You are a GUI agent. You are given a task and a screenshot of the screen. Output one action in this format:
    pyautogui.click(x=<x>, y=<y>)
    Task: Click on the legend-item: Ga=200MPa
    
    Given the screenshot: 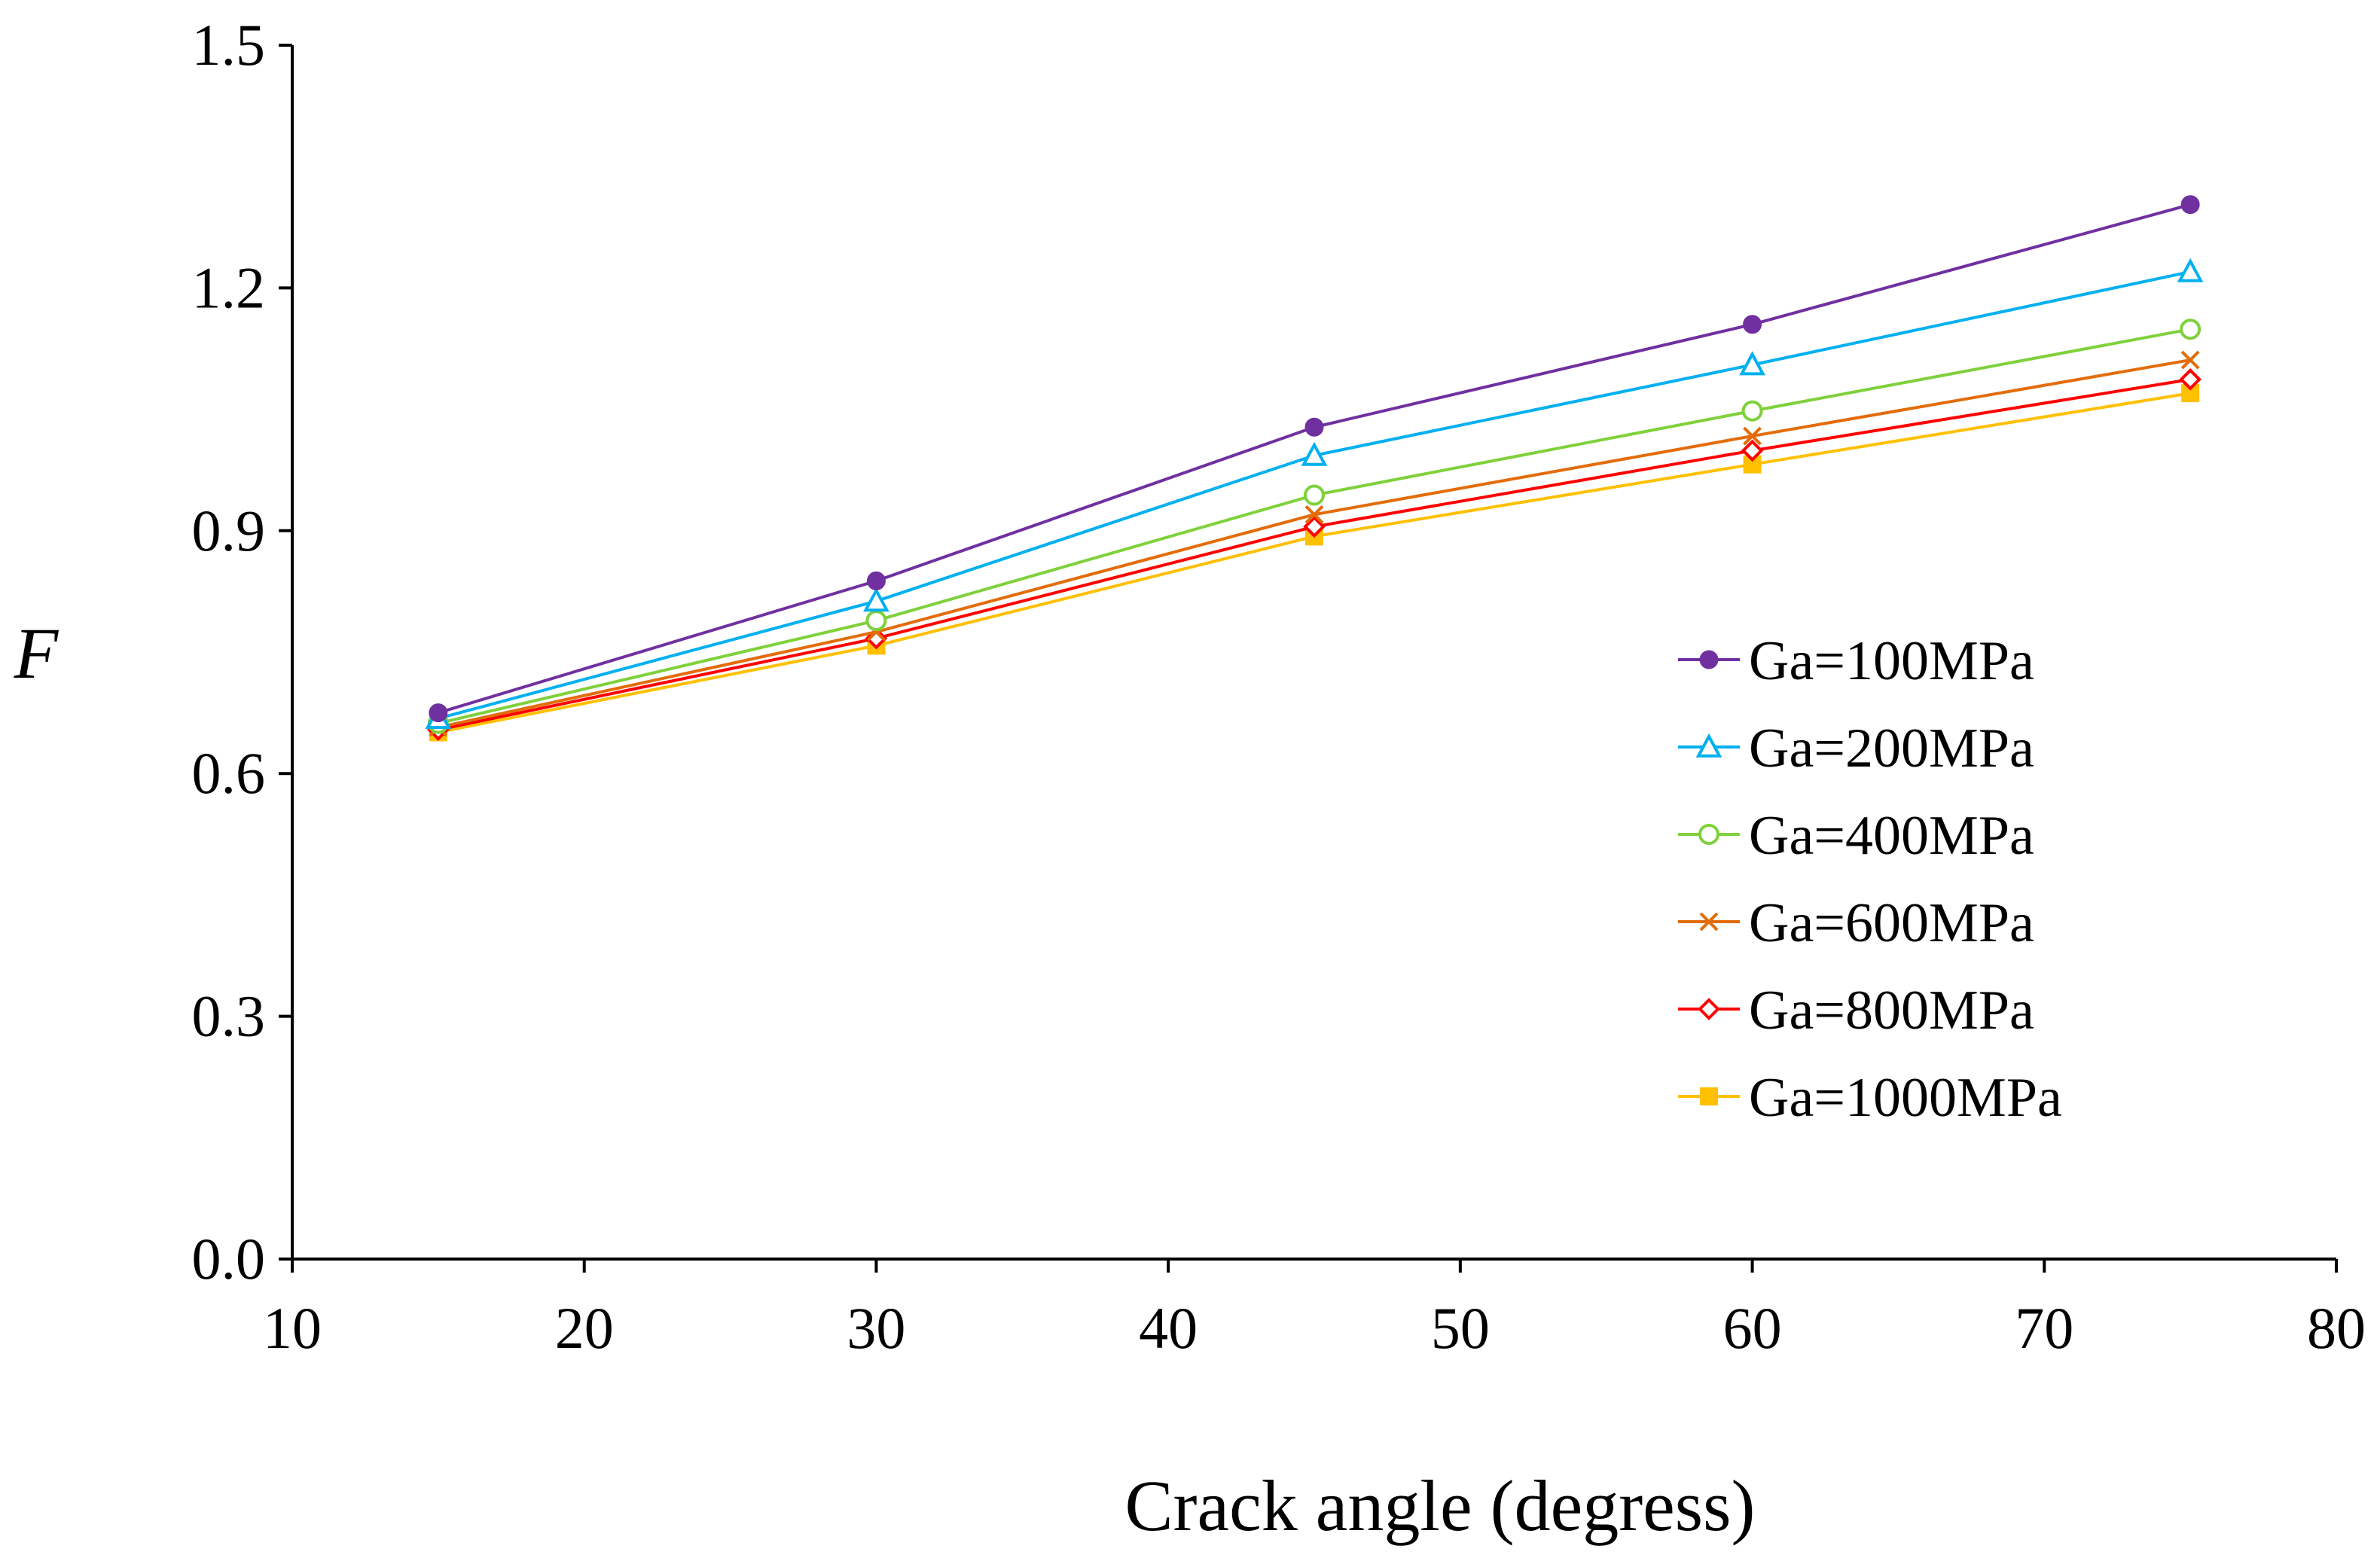 What is the action you would take?
    pyautogui.click(x=1856, y=748)
    